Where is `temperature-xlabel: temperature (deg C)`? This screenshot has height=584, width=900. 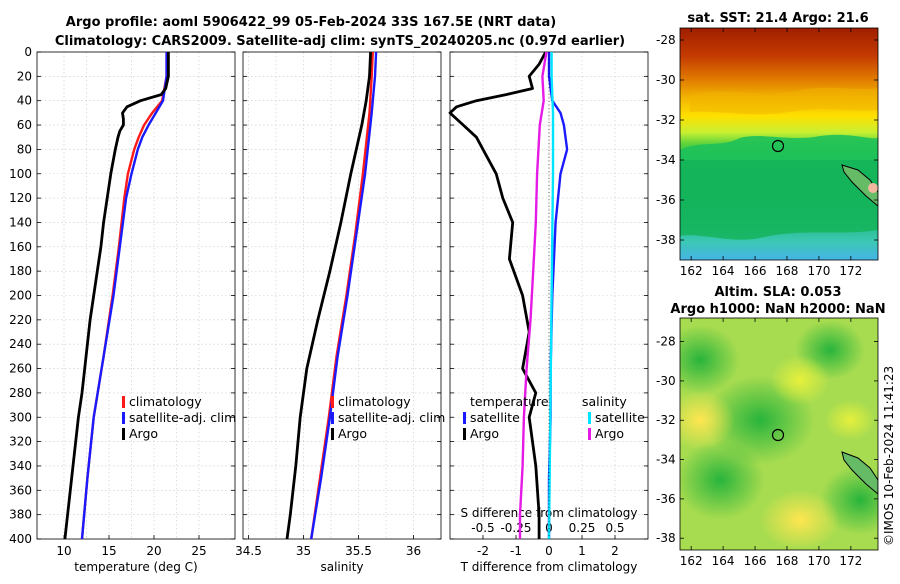
temperature-xlabel: temperature (deg C) is located at coordinates (135, 567).